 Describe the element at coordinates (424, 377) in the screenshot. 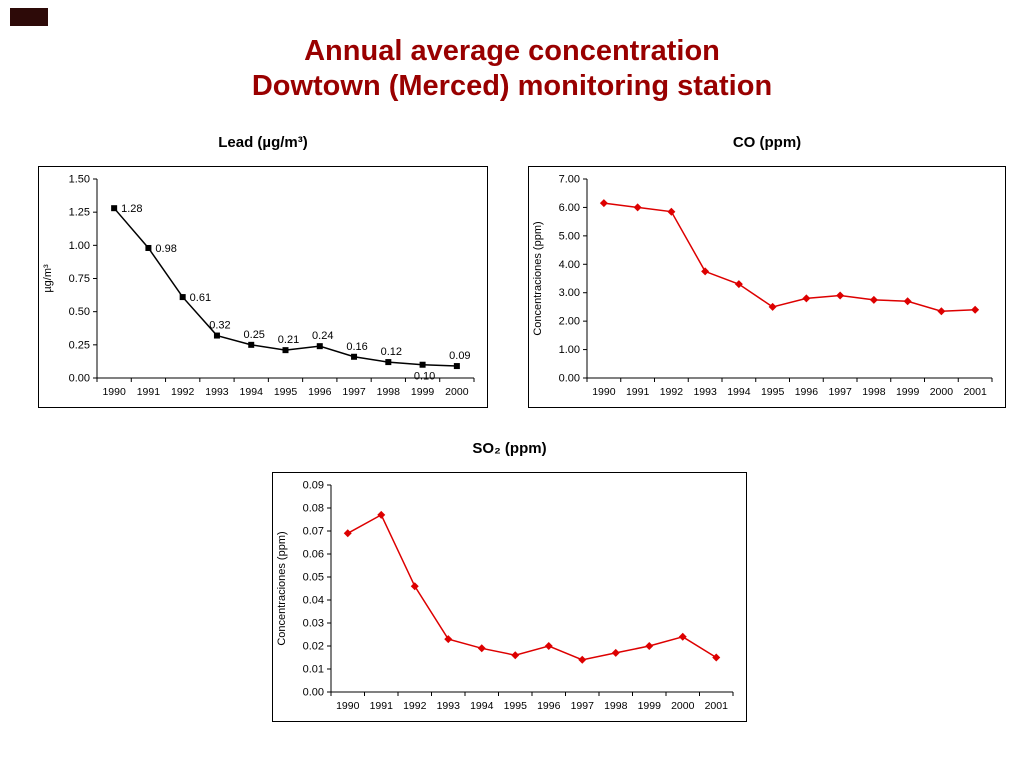

I see `svg-text: 0.10` at that location.